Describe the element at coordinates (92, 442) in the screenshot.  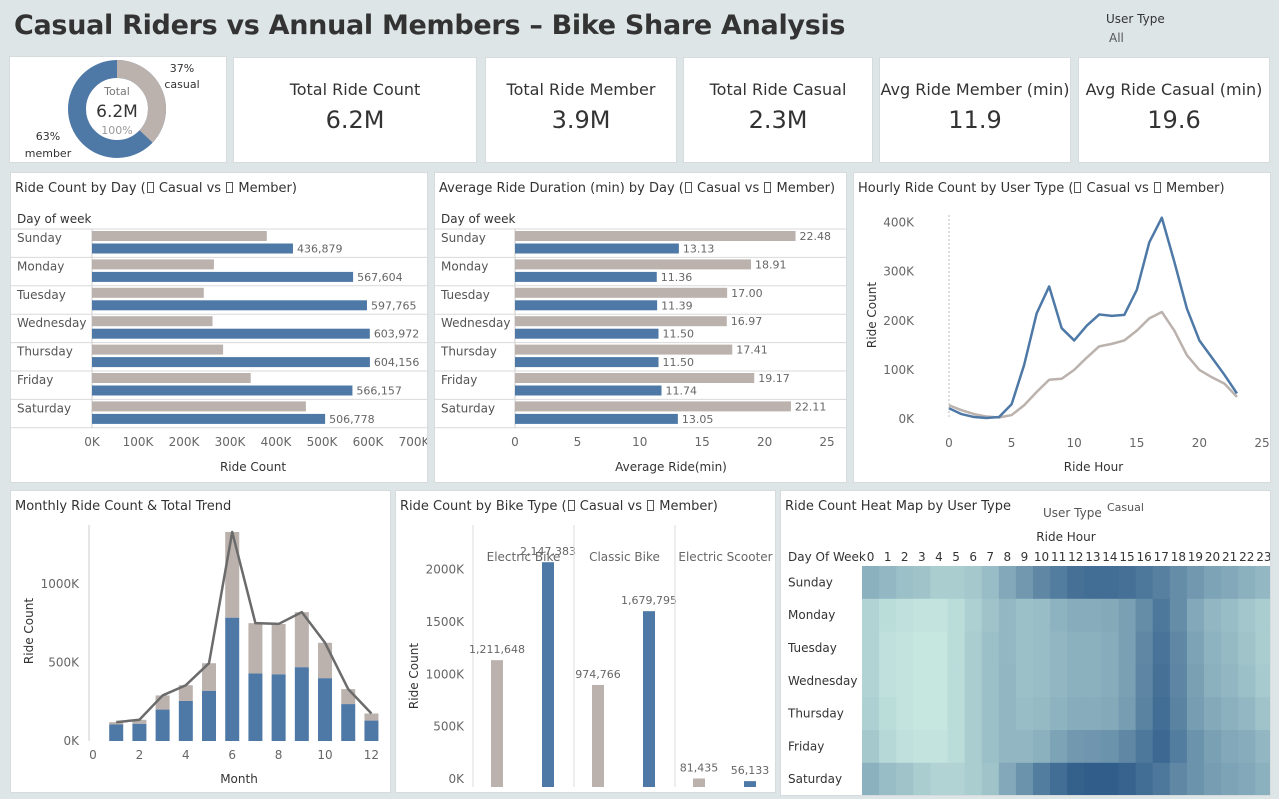
I see `x-tick-label: 0K` at that location.